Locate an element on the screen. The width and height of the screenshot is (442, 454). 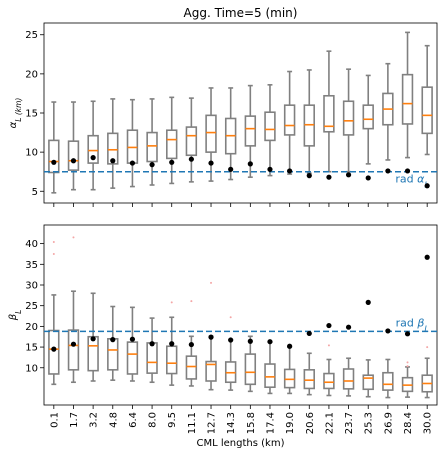
x-tick-label: 12.7 is located at coordinates (212, 423).